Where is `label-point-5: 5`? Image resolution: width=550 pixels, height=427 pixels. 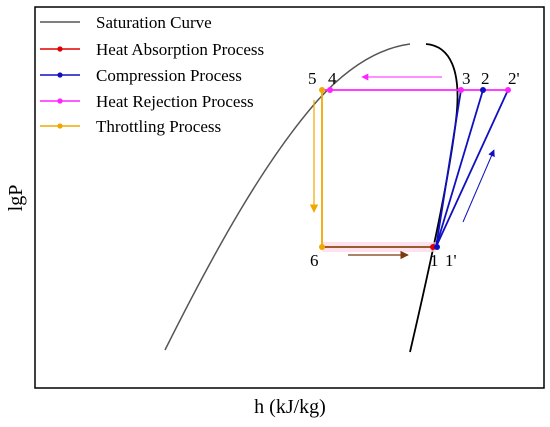 label-point-5: 5 is located at coordinates (312, 78).